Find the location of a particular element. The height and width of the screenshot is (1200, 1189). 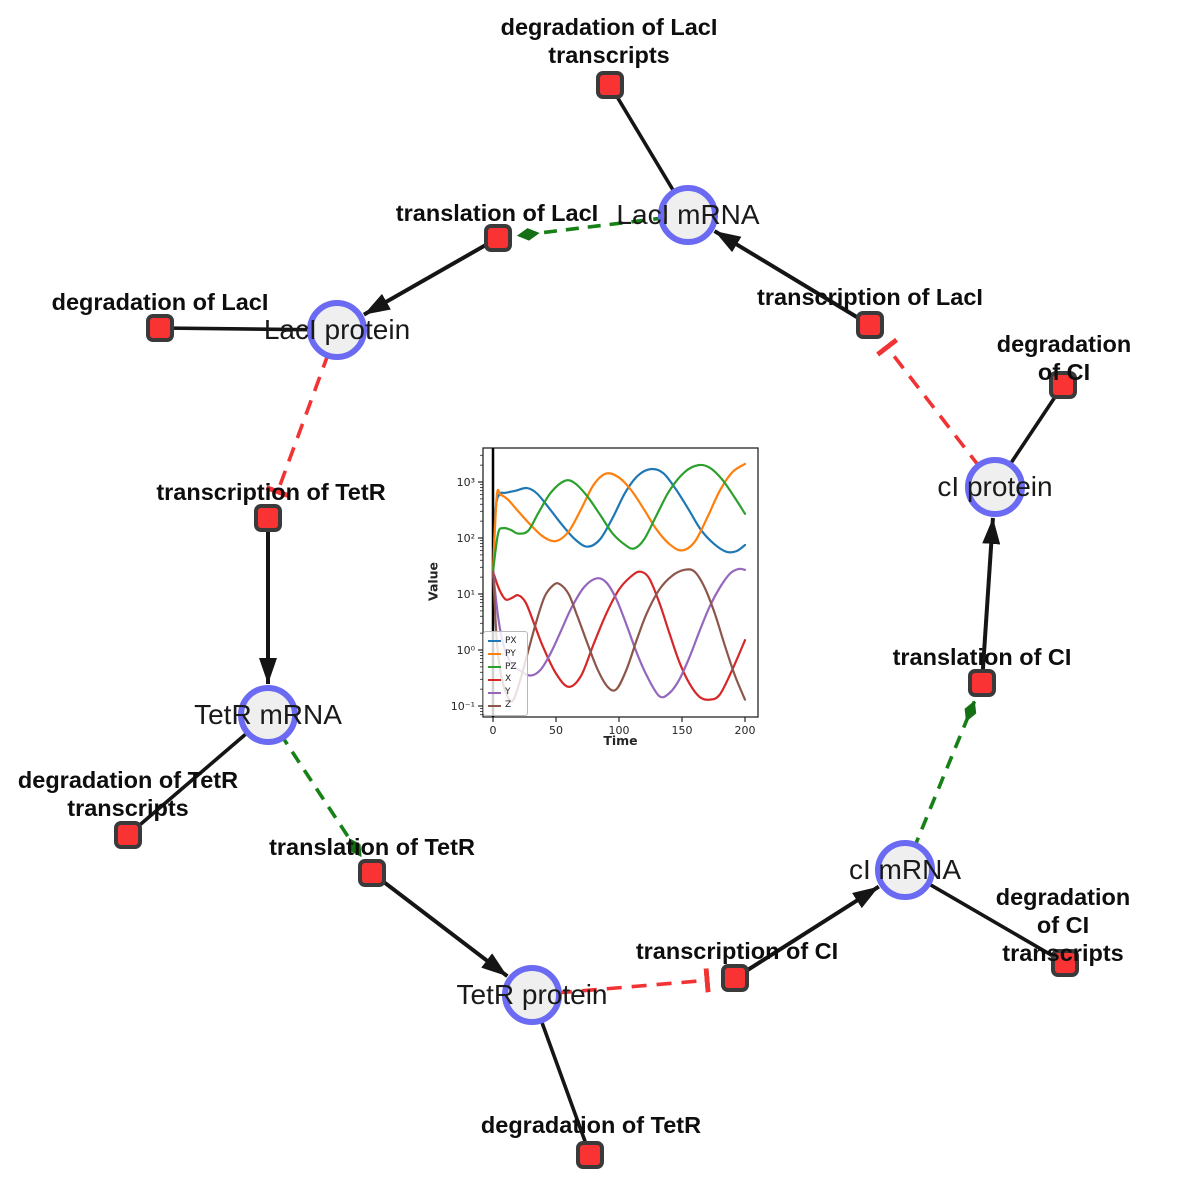

legend-swatch-X is located at coordinates (494, 679).